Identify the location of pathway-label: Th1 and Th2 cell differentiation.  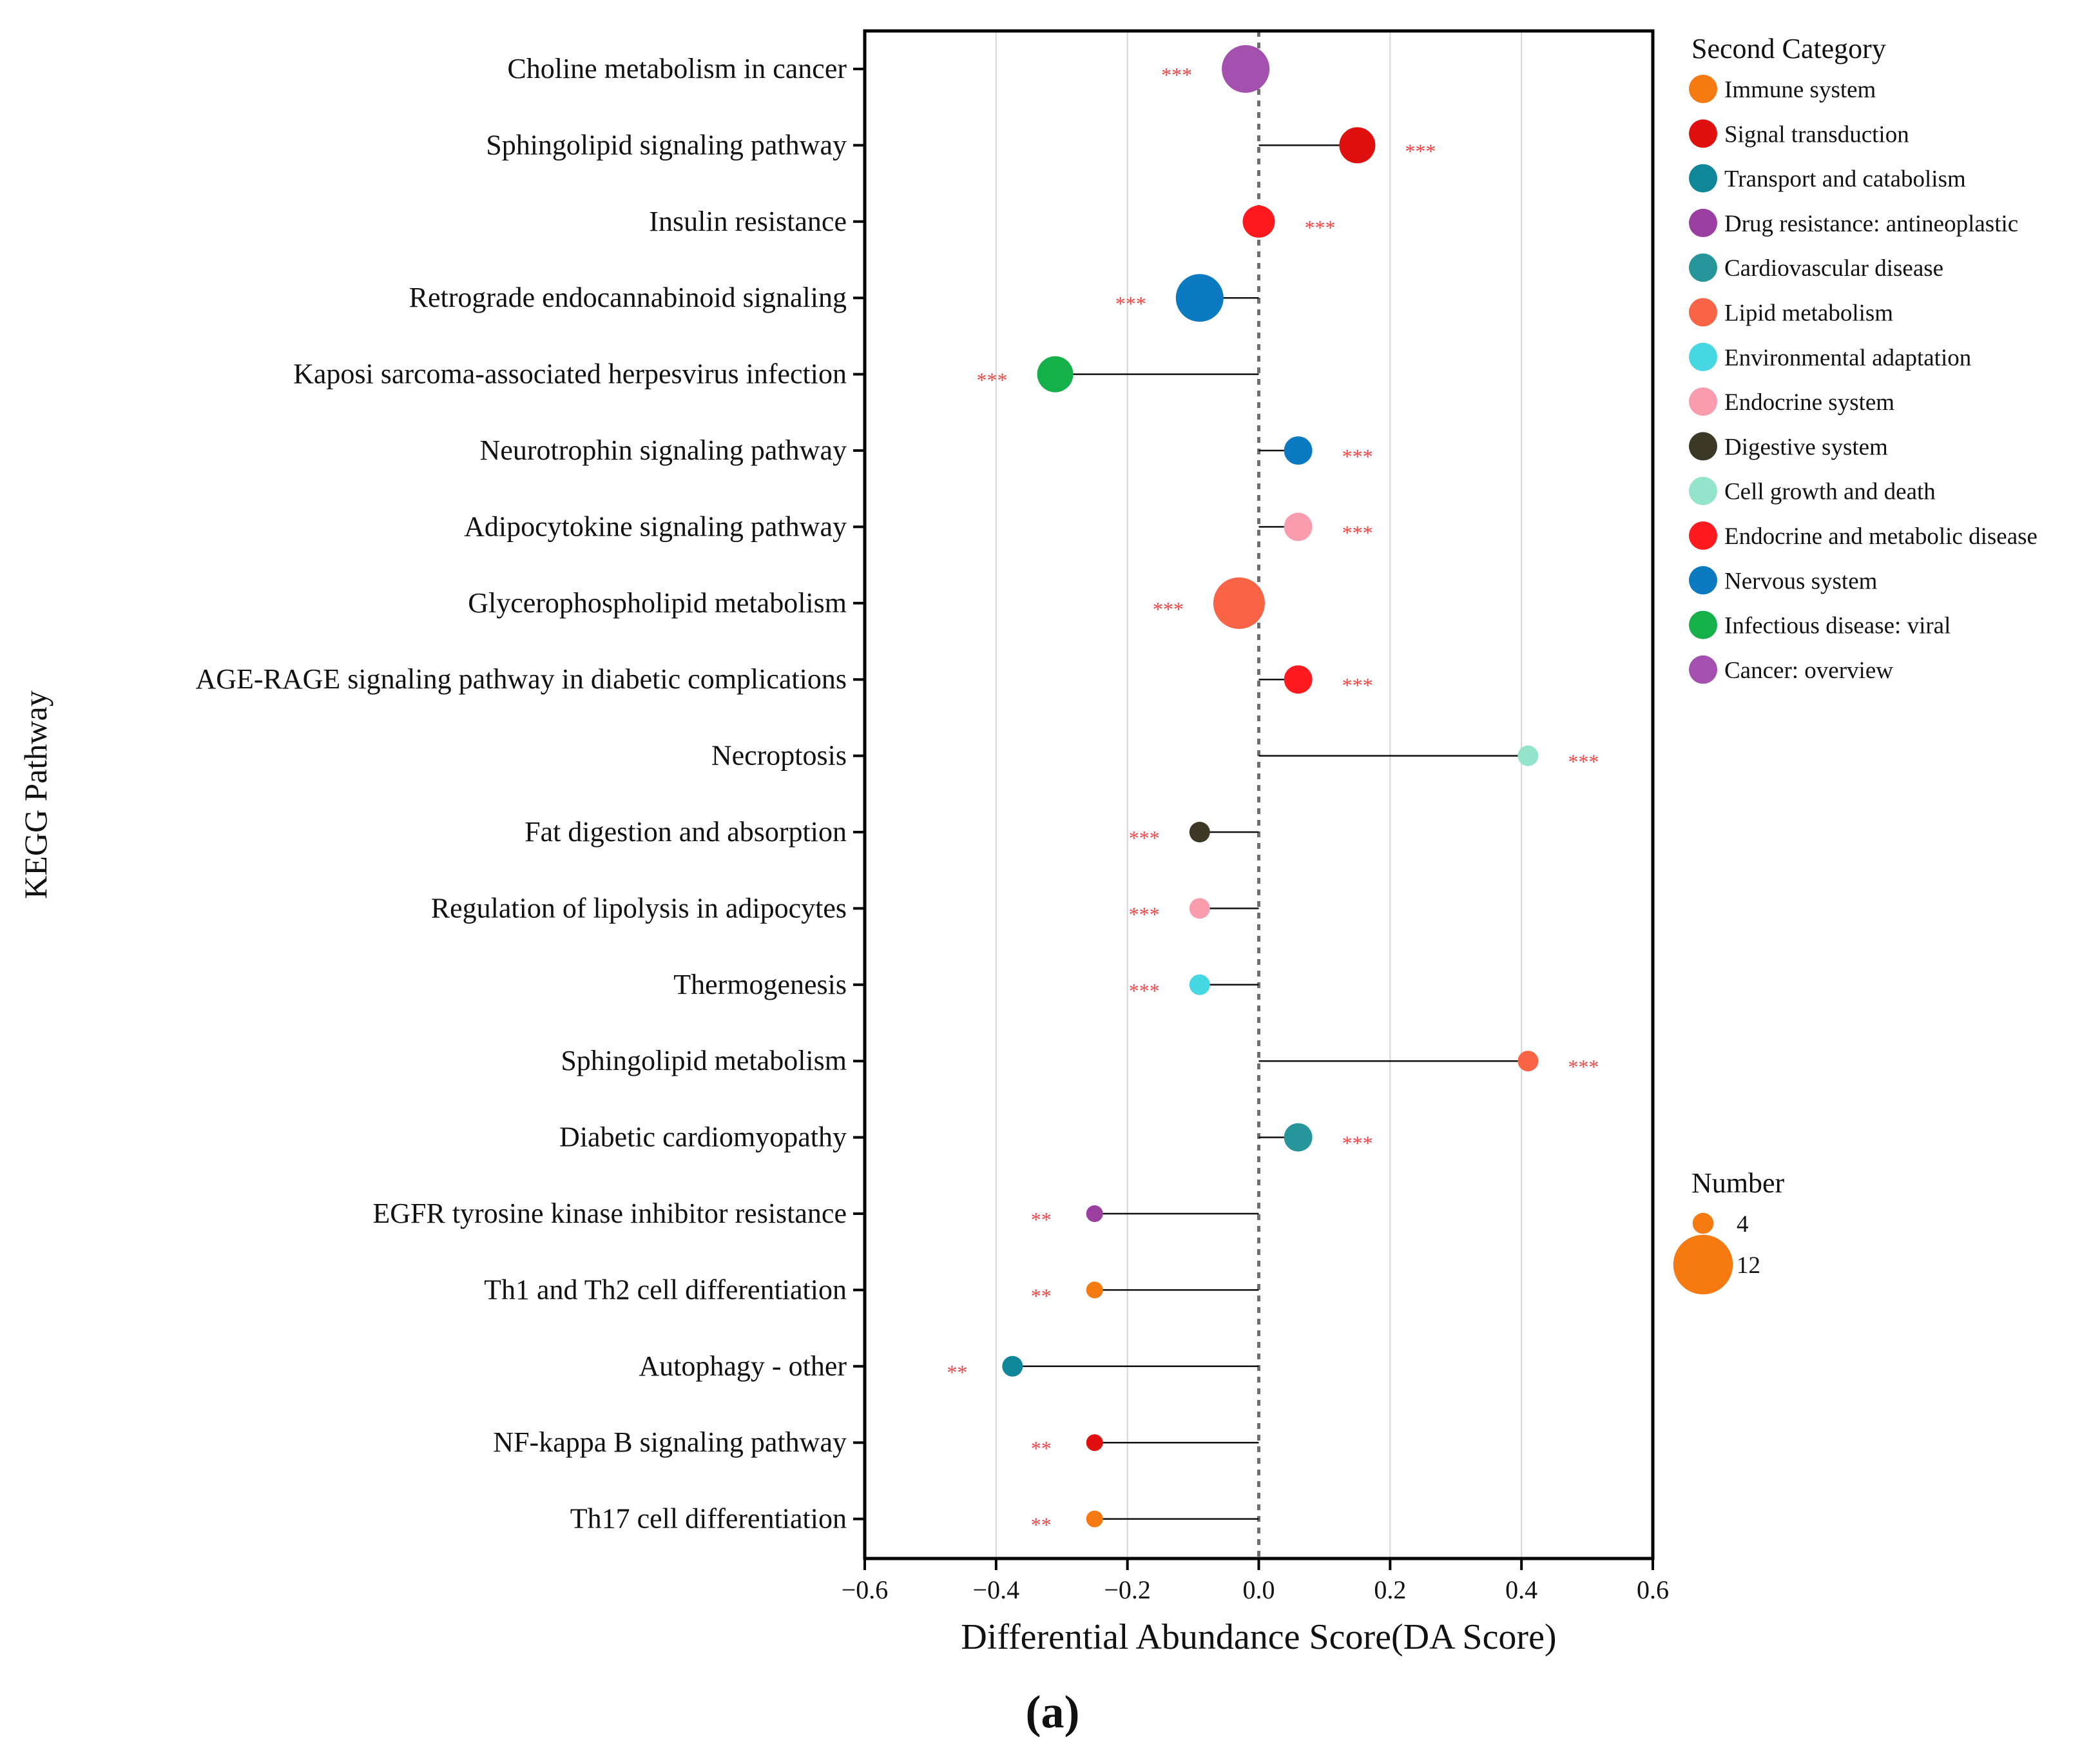
(665, 1289).